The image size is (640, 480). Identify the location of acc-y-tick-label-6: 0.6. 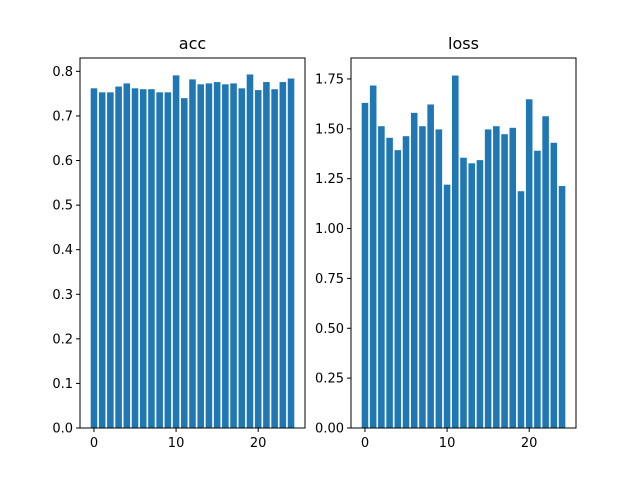
(62, 161).